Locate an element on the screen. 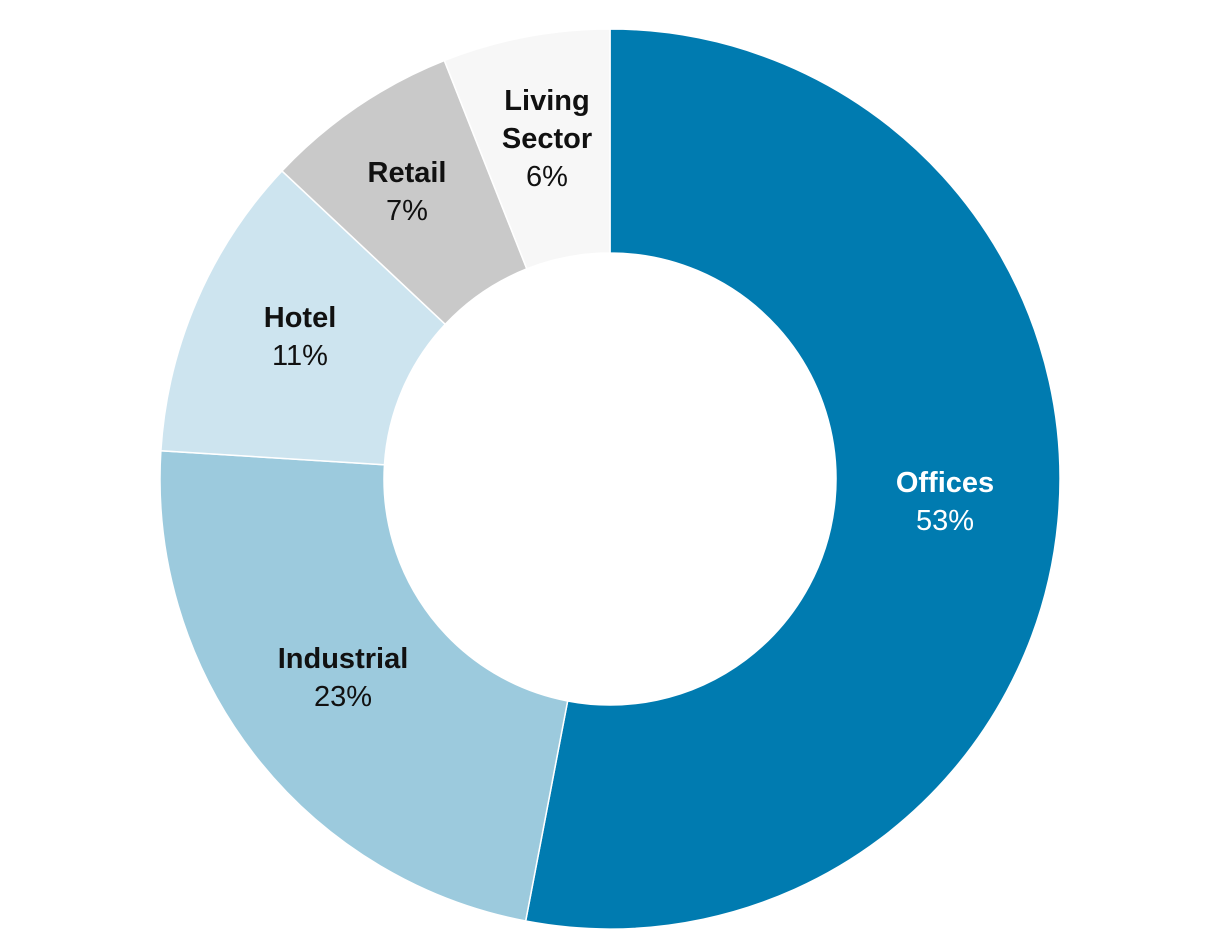 Image resolution: width=1220 pixels, height=940 pixels. slice-value-living-sector: 6% is located at coordinates (547, 177).